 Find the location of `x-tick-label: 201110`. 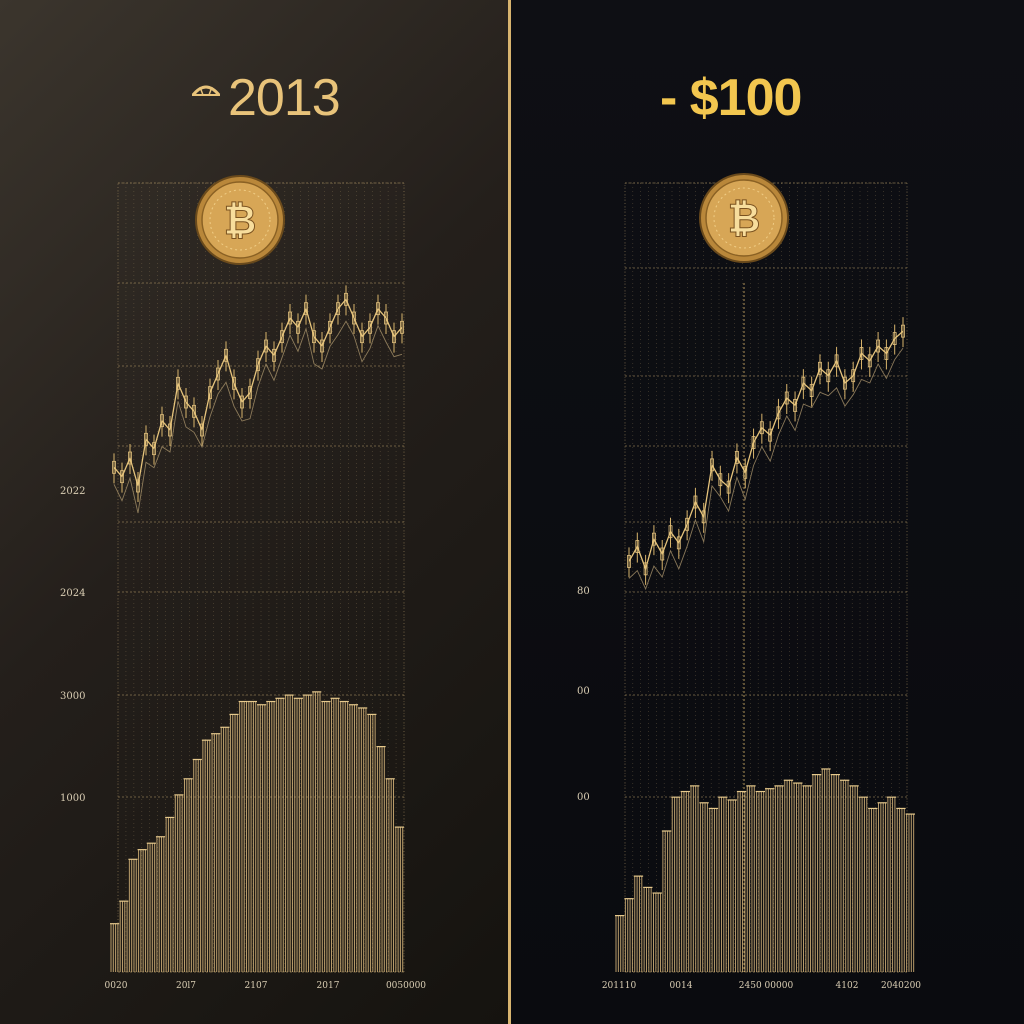

x-tick-label: 201110 is located at coordinates (619, 986).